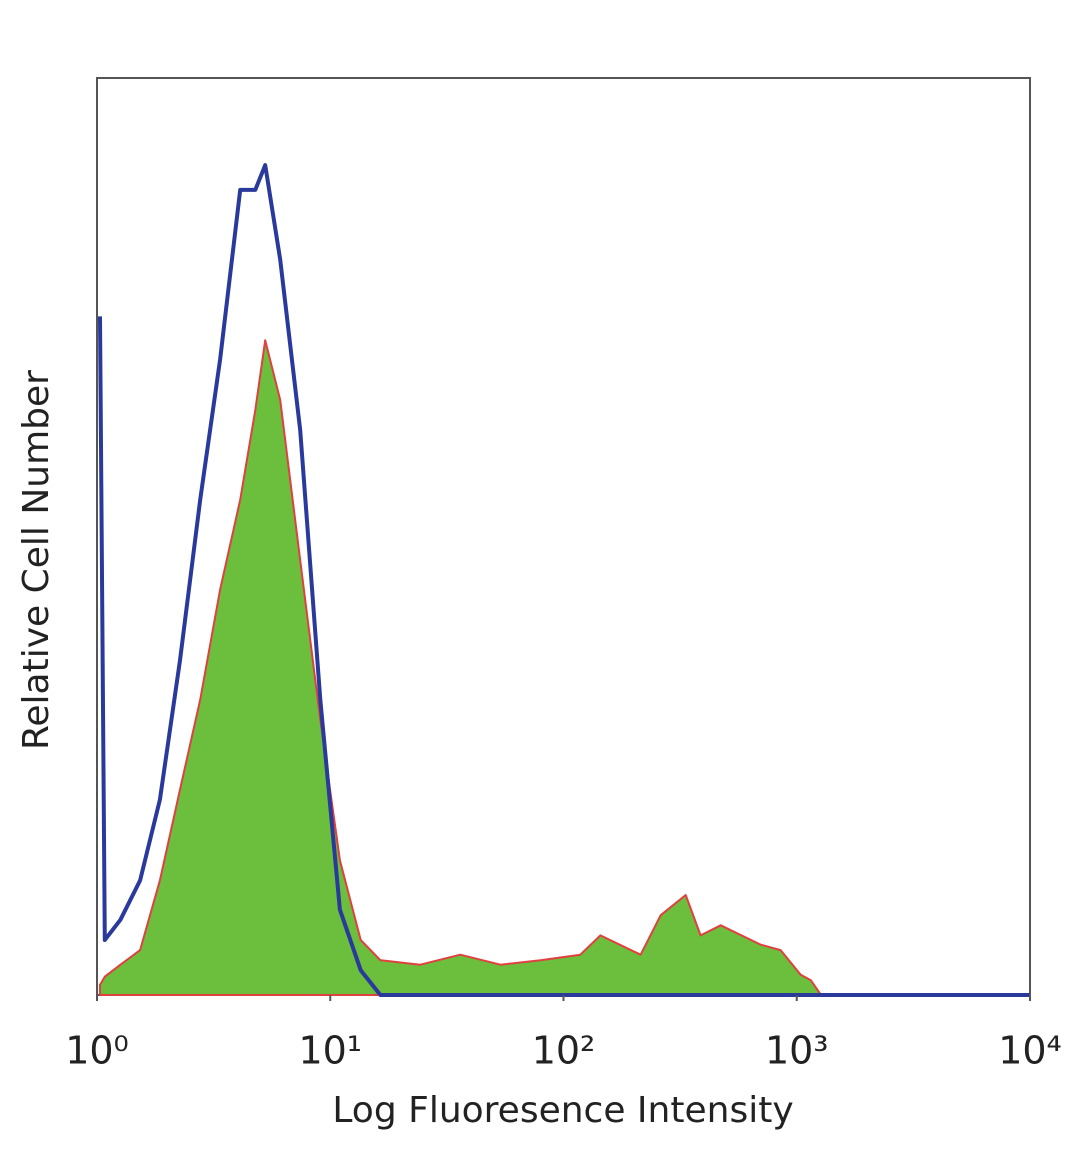 This screenshot has width=1080, height=1169. I want to click on x-tick-label: 10⁰, so click(97, 1051).